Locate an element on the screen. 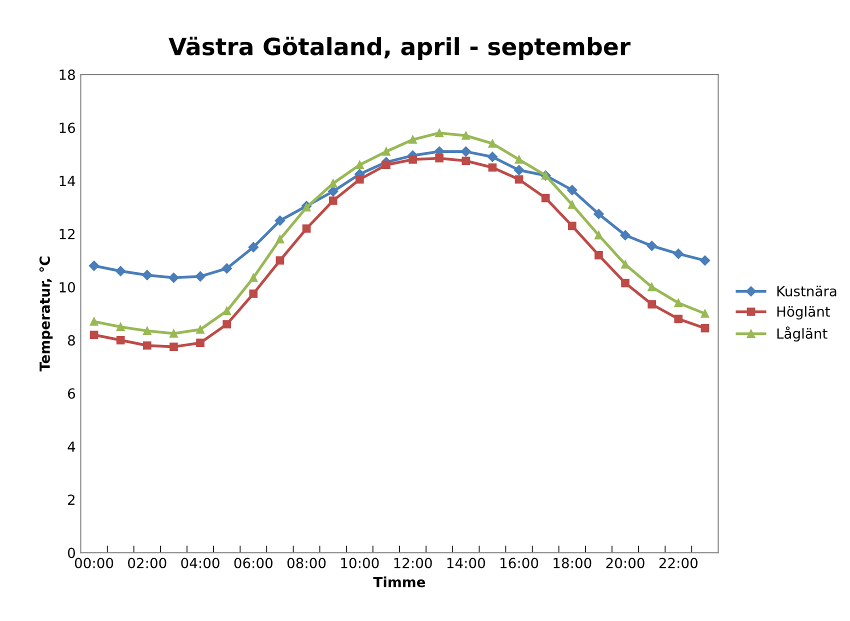 This screenshot has width=850, height=621. x-tick-label: 06:00 is located at coordinates (253, 563).